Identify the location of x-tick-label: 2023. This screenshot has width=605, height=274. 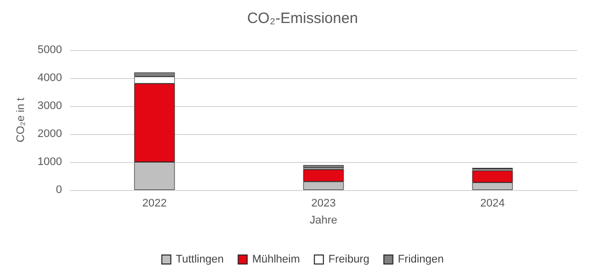
(323, 204).